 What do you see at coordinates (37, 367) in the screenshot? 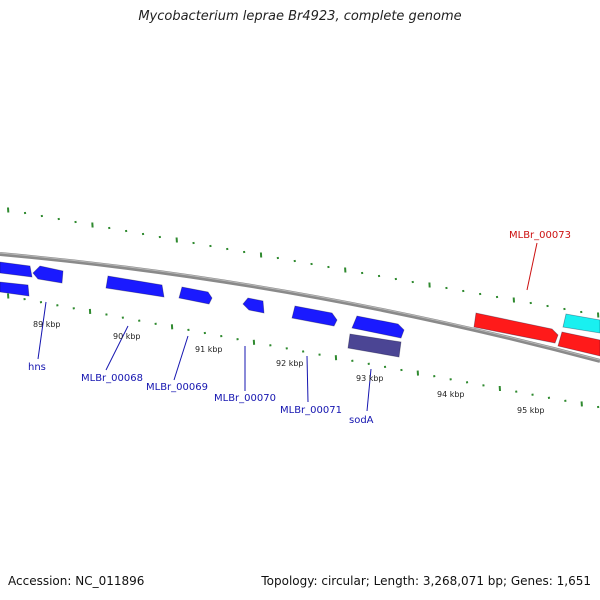
I see `gene-label-hns: hns` at bounding box center [37, 367].